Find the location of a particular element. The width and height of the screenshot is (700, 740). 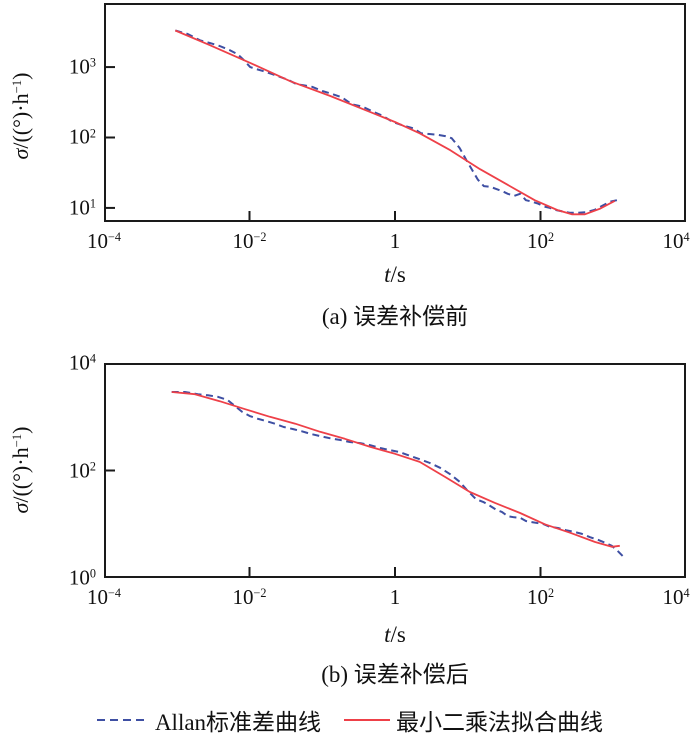

legend-label-fit: 最小二乘法拟合曲线 is located at coordinates (500, 722).